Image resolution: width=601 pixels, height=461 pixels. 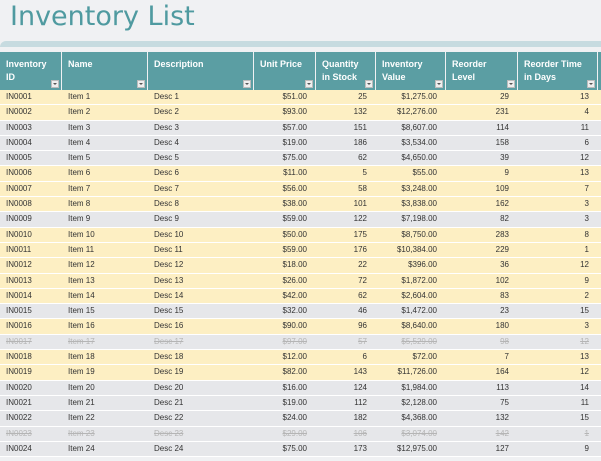 I want to click on inventory-value-cell: $3,248.00, so click(x=419, y=188).